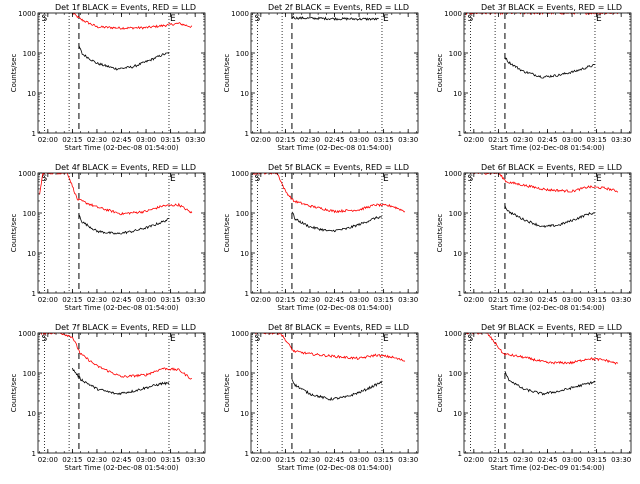 The width and height of the screenshot is (640, 484). What do you see at coordinates (125, 327) in the screenshot?
I see `panel-title: Det 7f BLACK = Events, RED = LLD` at bounding box center [125, 327].